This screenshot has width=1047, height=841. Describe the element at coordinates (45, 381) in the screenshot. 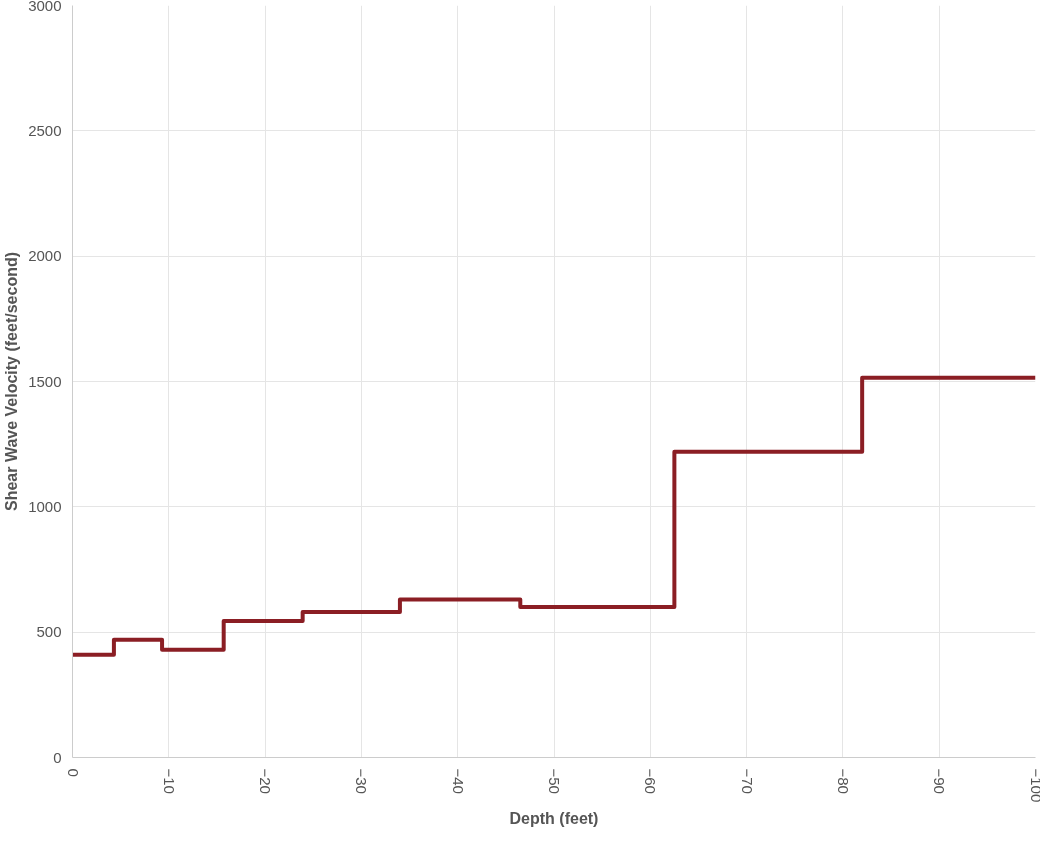

I see `y-tick-label: 1500` at that location.